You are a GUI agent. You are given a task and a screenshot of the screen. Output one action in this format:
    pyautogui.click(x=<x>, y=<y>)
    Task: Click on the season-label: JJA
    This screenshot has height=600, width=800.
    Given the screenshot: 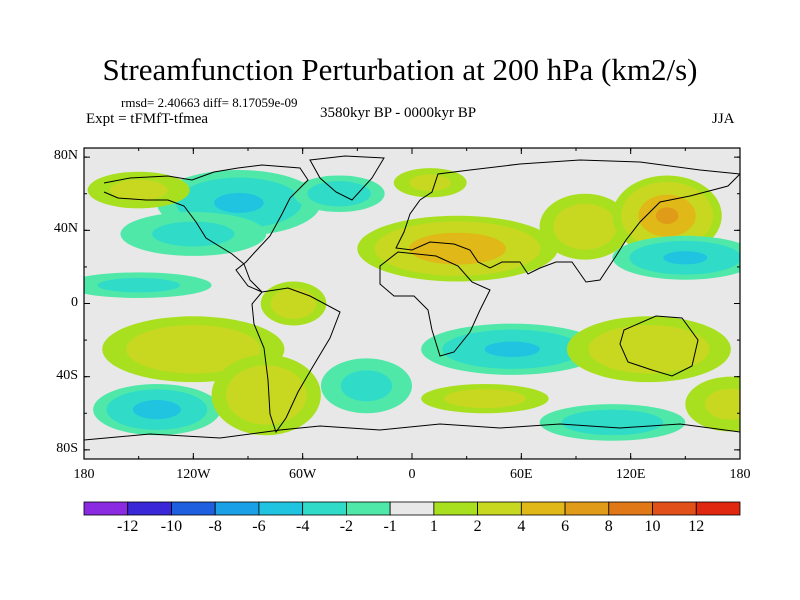 What is the action you would take?
    pyautogui.click(x=723, y=119)
    